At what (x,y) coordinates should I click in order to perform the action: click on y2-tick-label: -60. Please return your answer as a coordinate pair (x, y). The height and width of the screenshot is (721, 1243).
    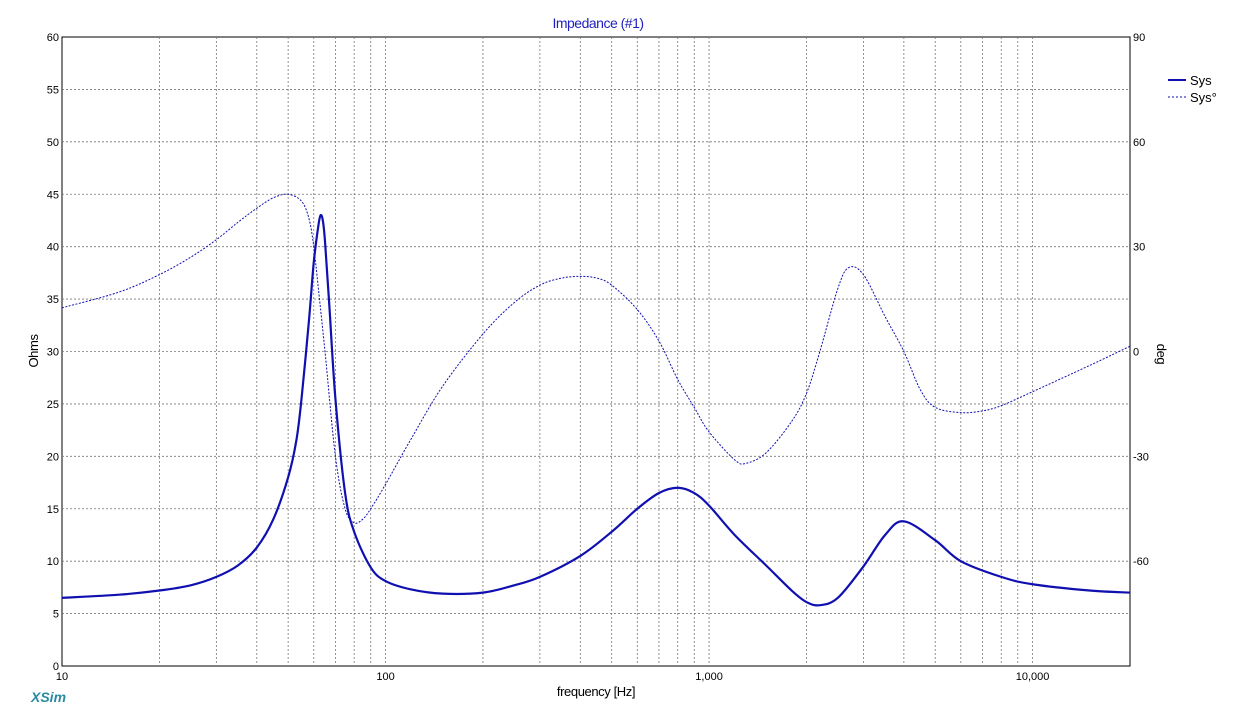
    Looking at the image, I should click on (1141, 562).